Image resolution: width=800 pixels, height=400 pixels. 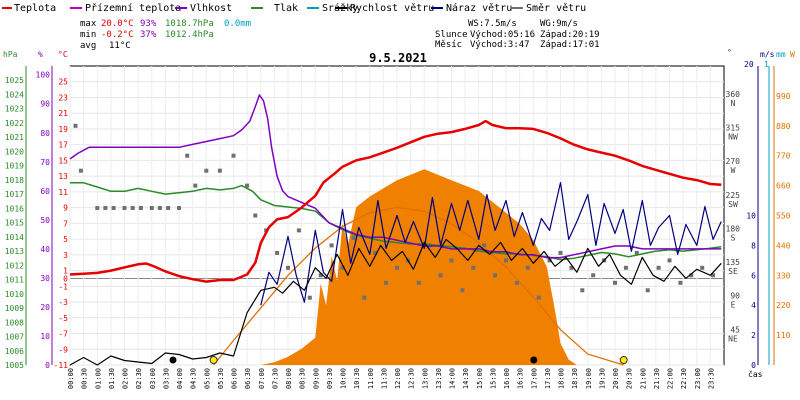 What do you see at coordinates (623, 360) in the screenshot?
I see `sunset-marker` at bounding box center [623, 360].